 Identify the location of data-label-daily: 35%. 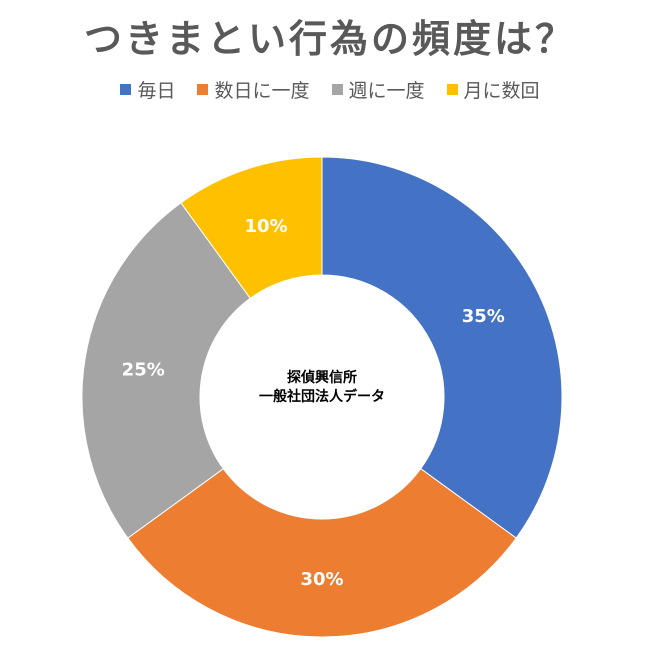
(483, 316).